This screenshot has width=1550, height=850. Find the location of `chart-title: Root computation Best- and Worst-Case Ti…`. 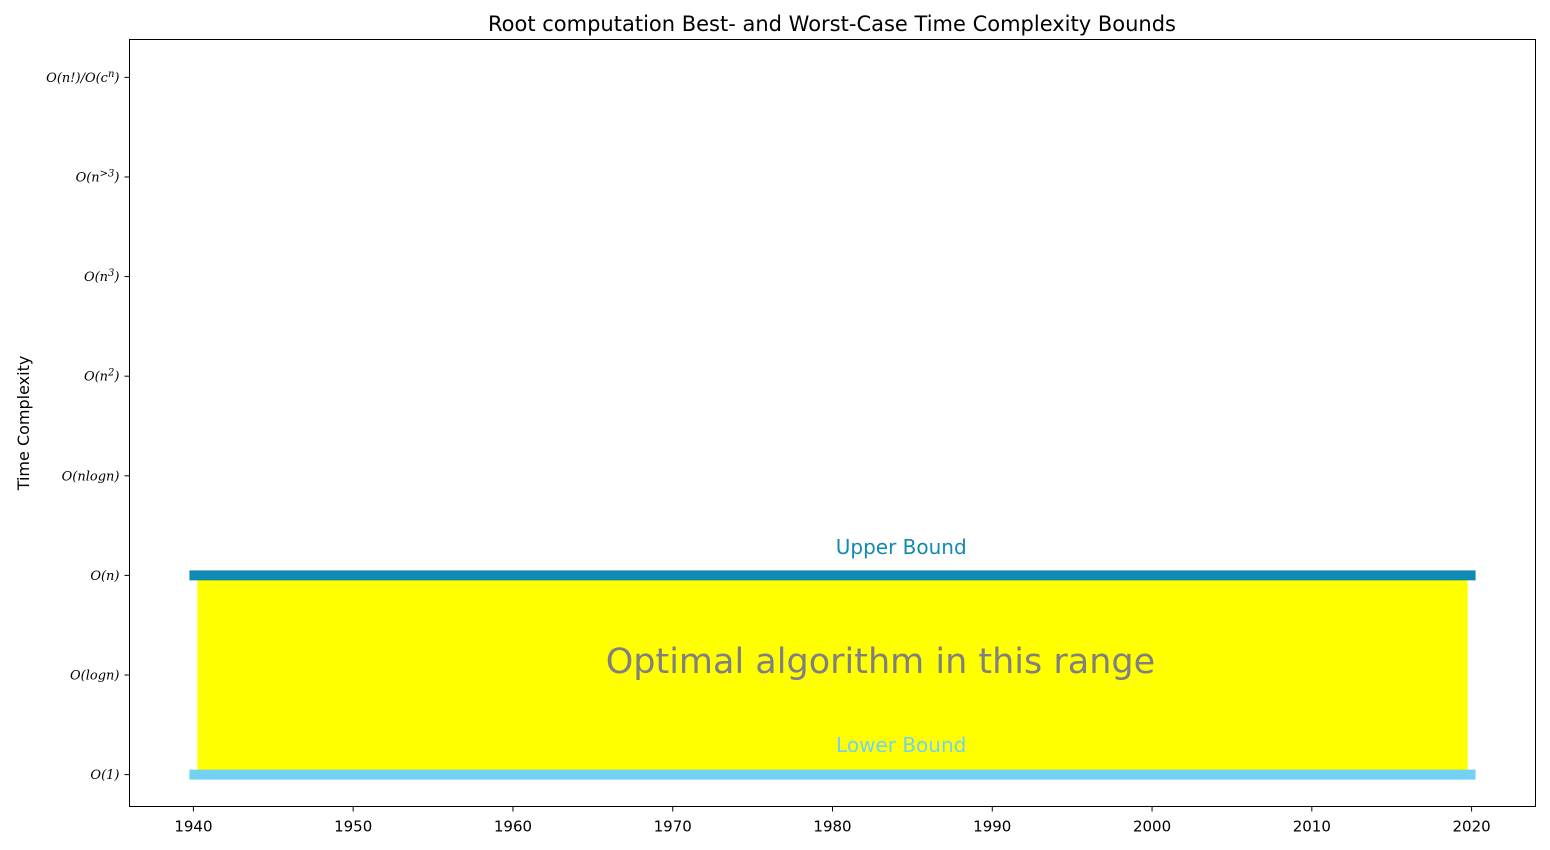

chart-title: Root computation Best- and Worst-Case Ti… is located at coordinates (832, 24).